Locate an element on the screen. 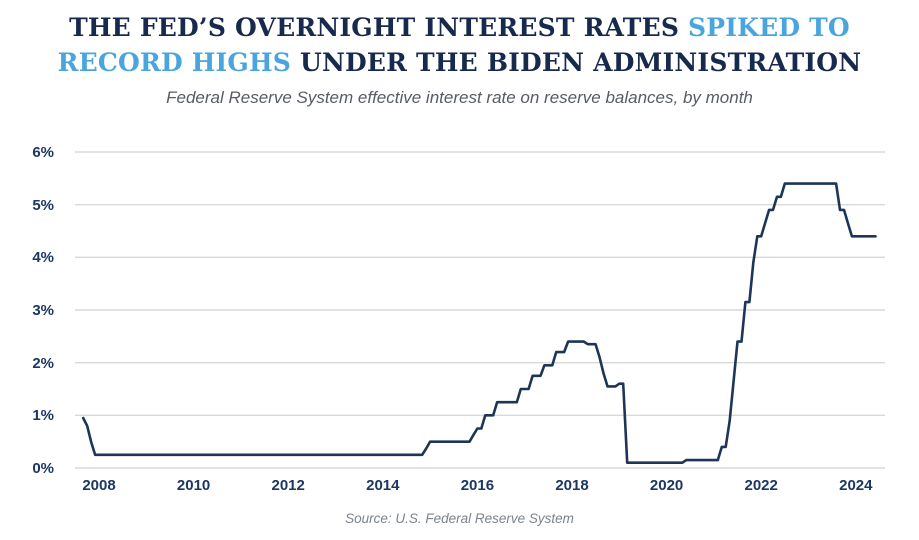 The height and width of the screenshot is (540, 919). title-highlight-record-highs: RECORD HIGHS is located at coordinates (174, 62).